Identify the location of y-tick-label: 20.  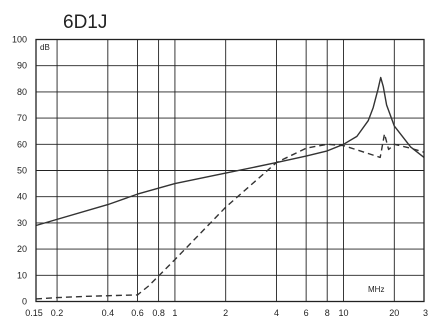
(22, 249).